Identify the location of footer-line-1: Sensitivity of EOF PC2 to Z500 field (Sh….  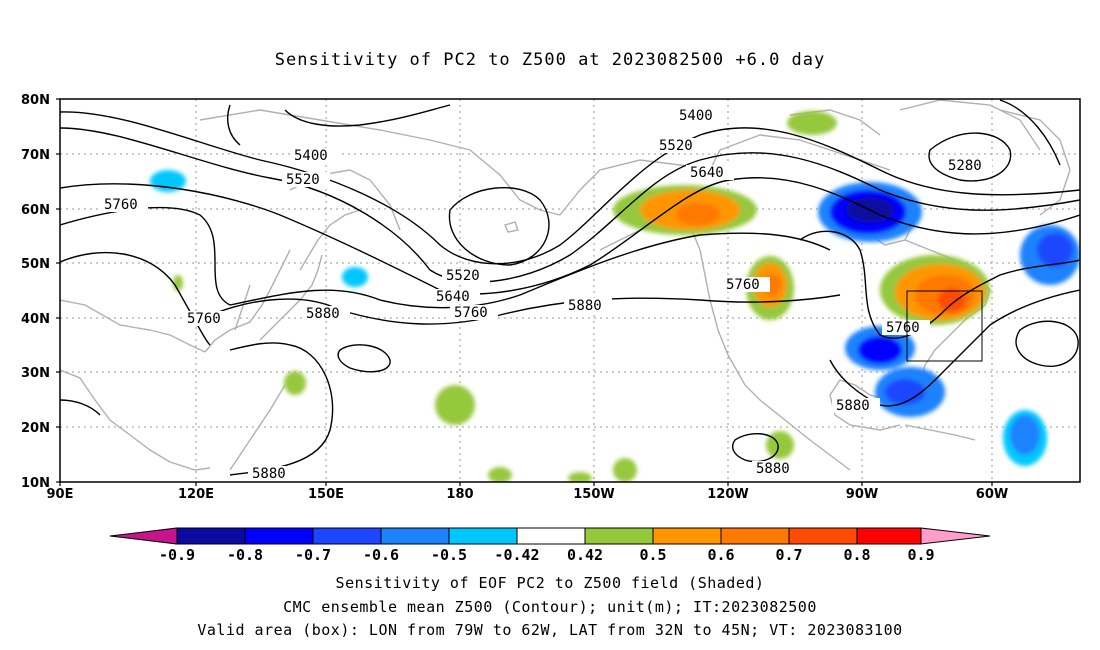
(550, 583).